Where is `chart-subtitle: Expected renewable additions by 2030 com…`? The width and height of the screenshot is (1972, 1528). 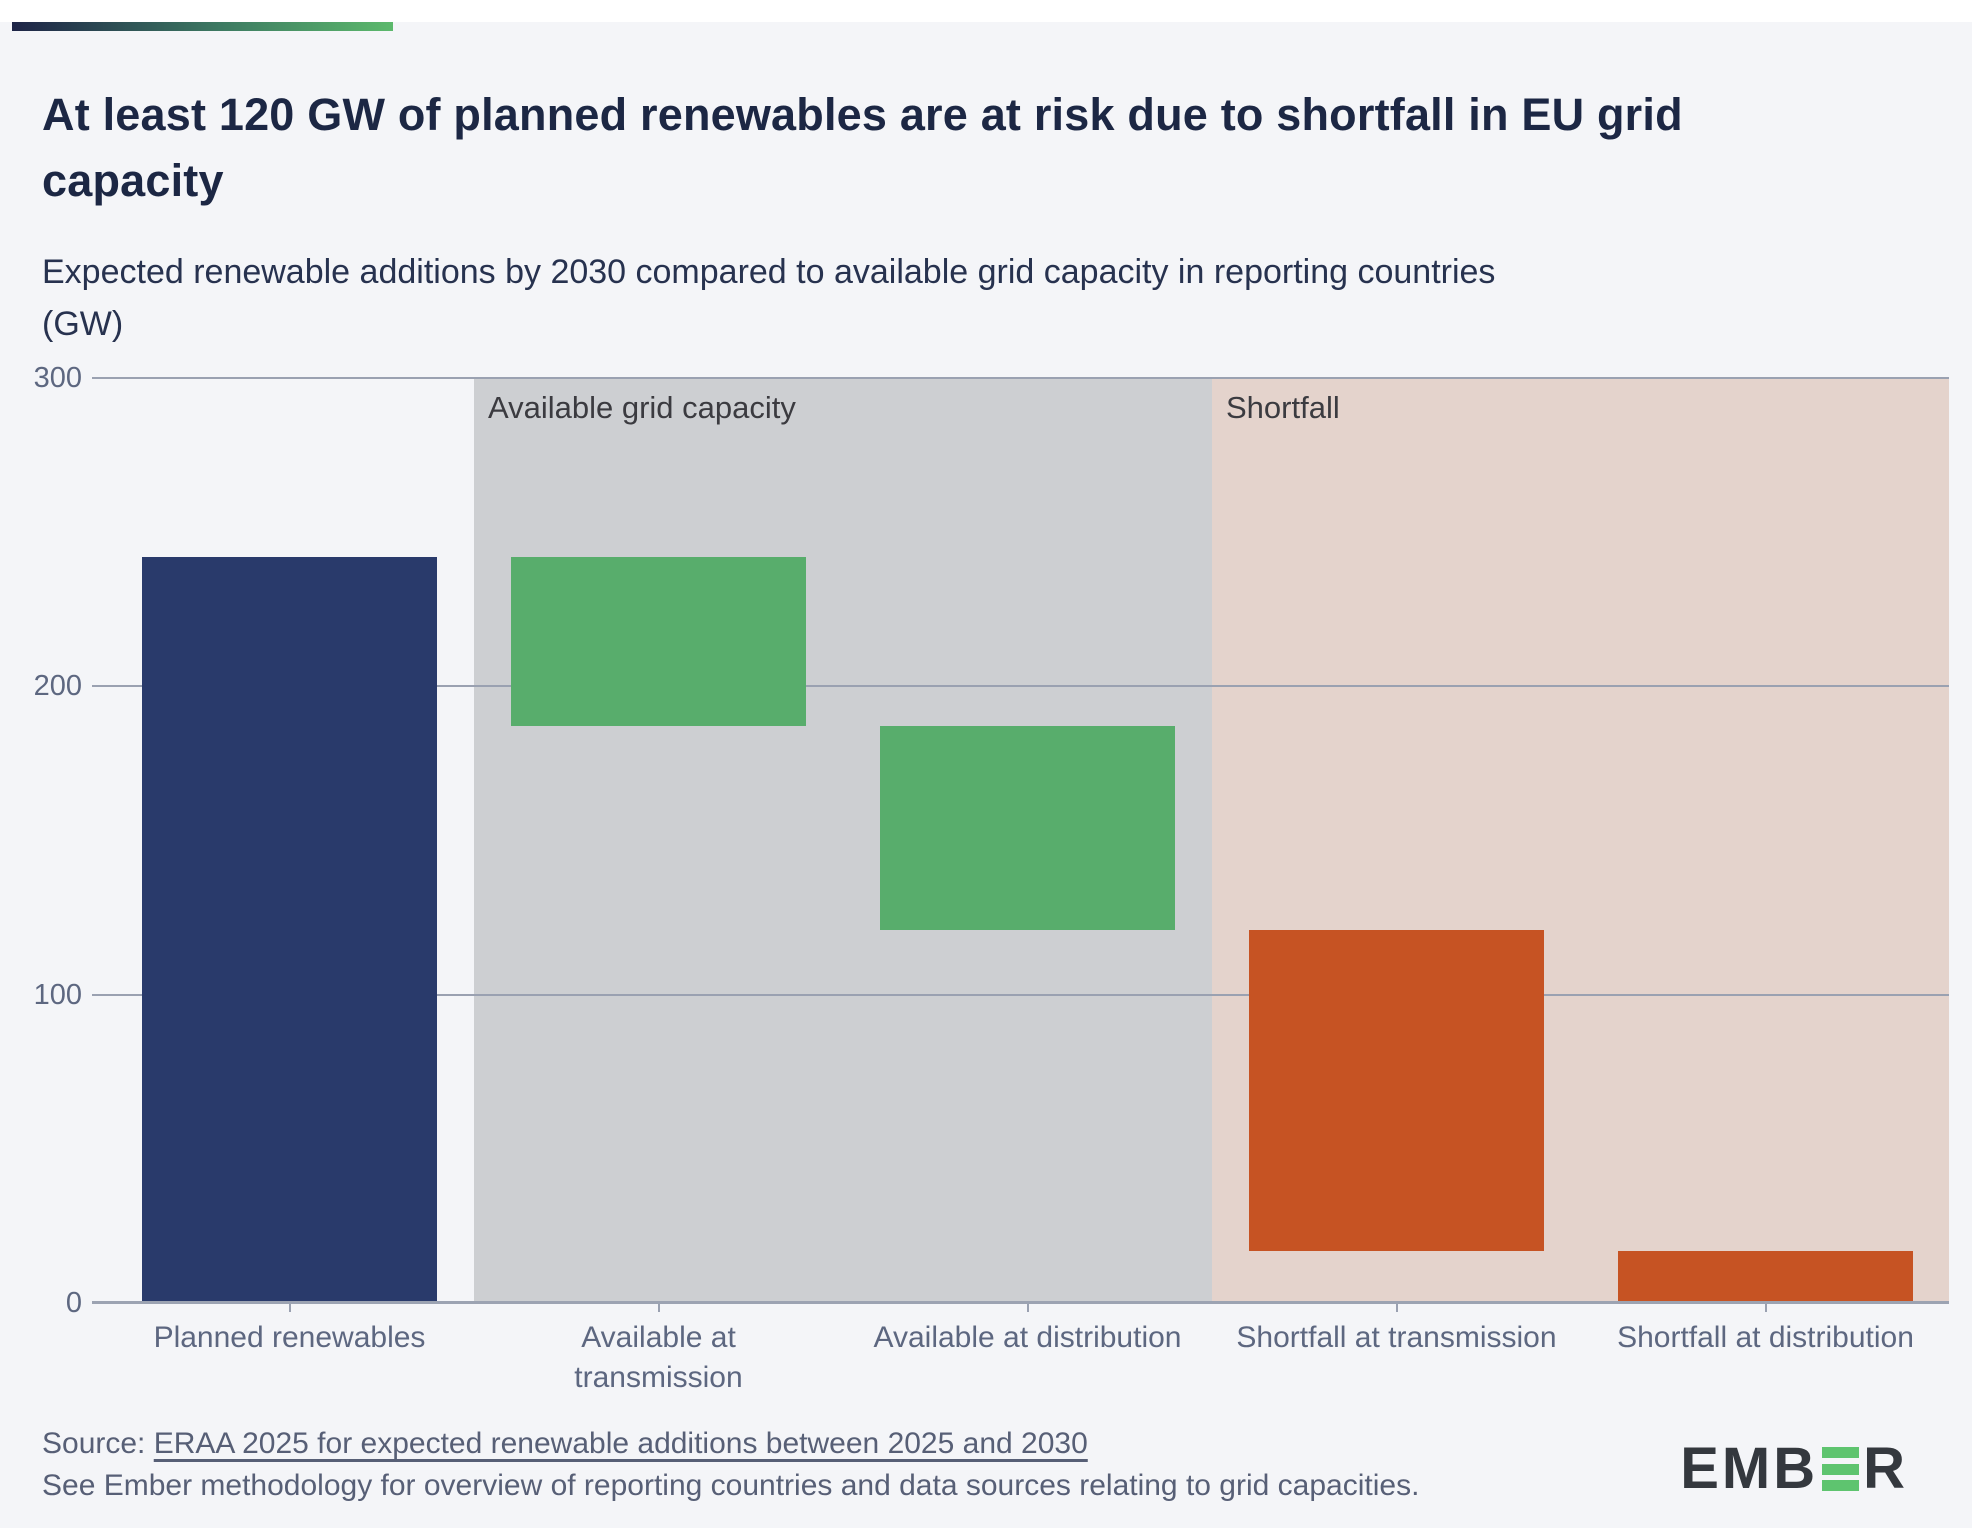
chart-subtitle: Expected renewable additions by 2030 com… is located at coordinates (987, 298).